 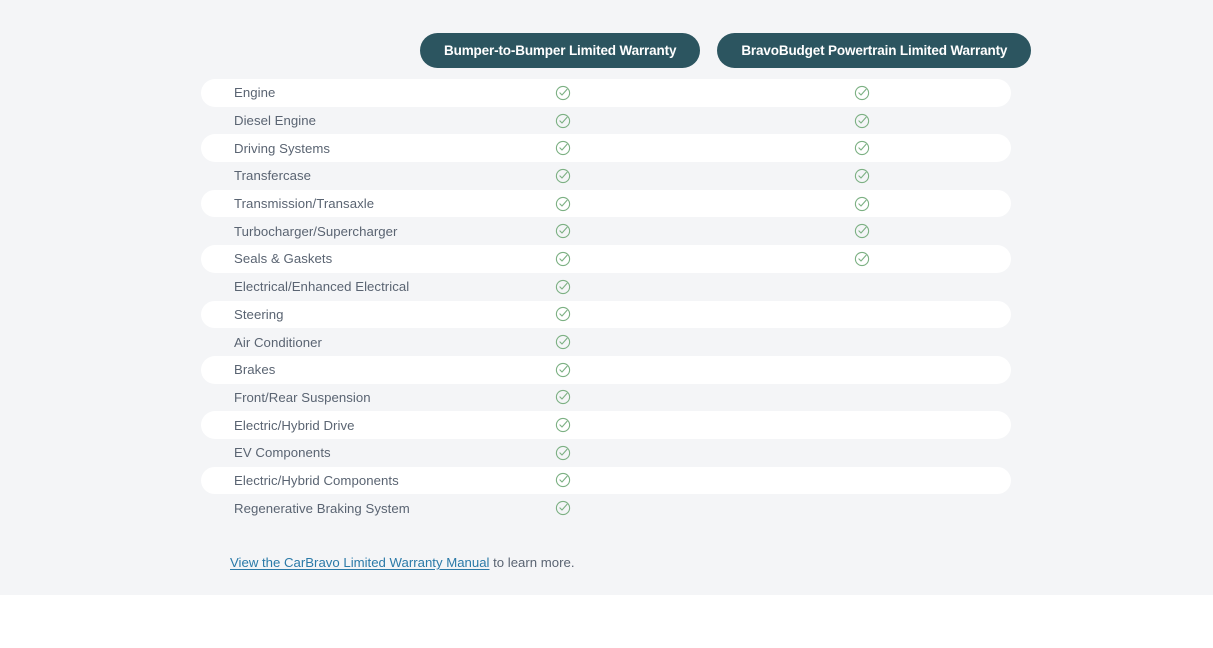 What do you see at coordinates (255, 370) in the screenshot?
I see `row-label: Brakes` at bounding box center [255, 370].